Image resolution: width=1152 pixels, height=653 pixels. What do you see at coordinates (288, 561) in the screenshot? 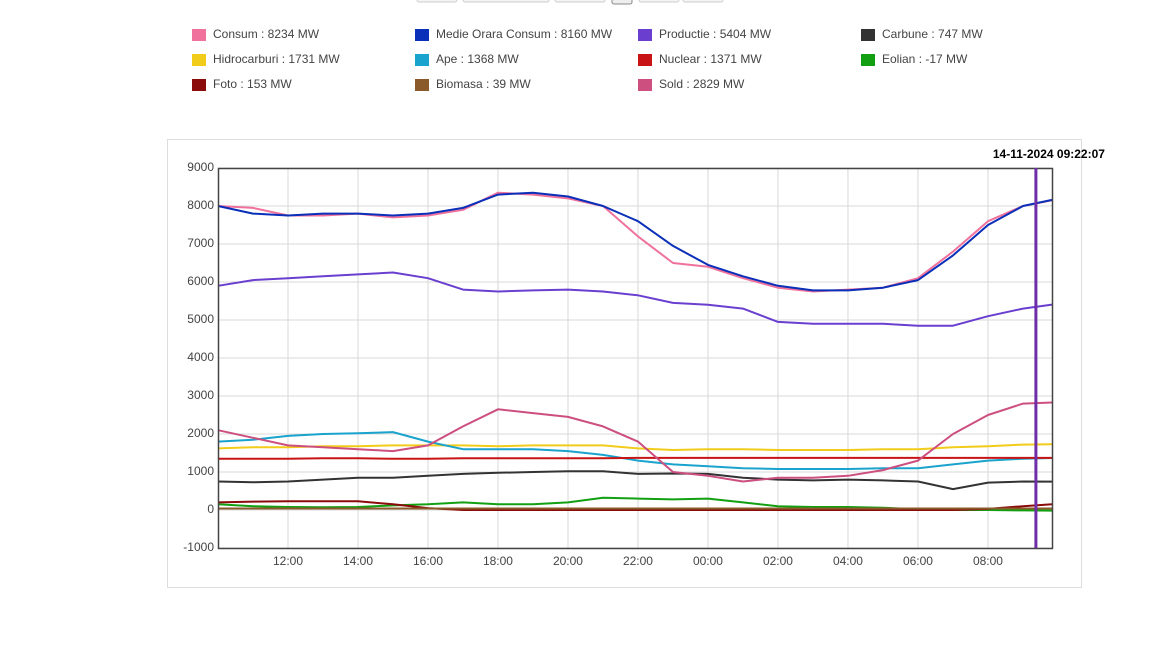
I see `x-tick-label: 12:00` at bounding box center [288, 561].